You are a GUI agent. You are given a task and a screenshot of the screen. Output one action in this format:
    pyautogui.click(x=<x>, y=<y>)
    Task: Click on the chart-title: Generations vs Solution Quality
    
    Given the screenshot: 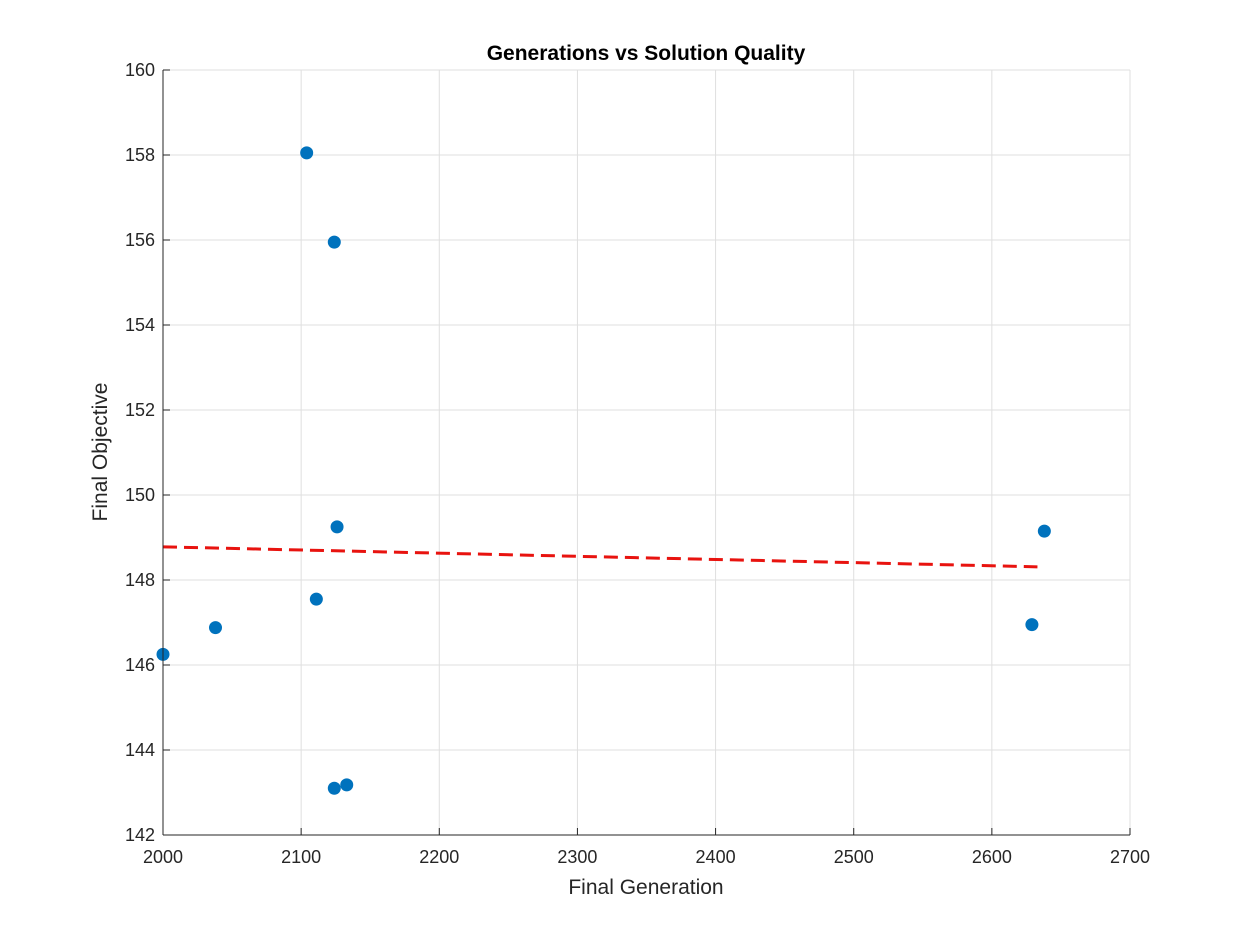 What is the action you would take?
    pyautogui.click(x=646, y=53)
    